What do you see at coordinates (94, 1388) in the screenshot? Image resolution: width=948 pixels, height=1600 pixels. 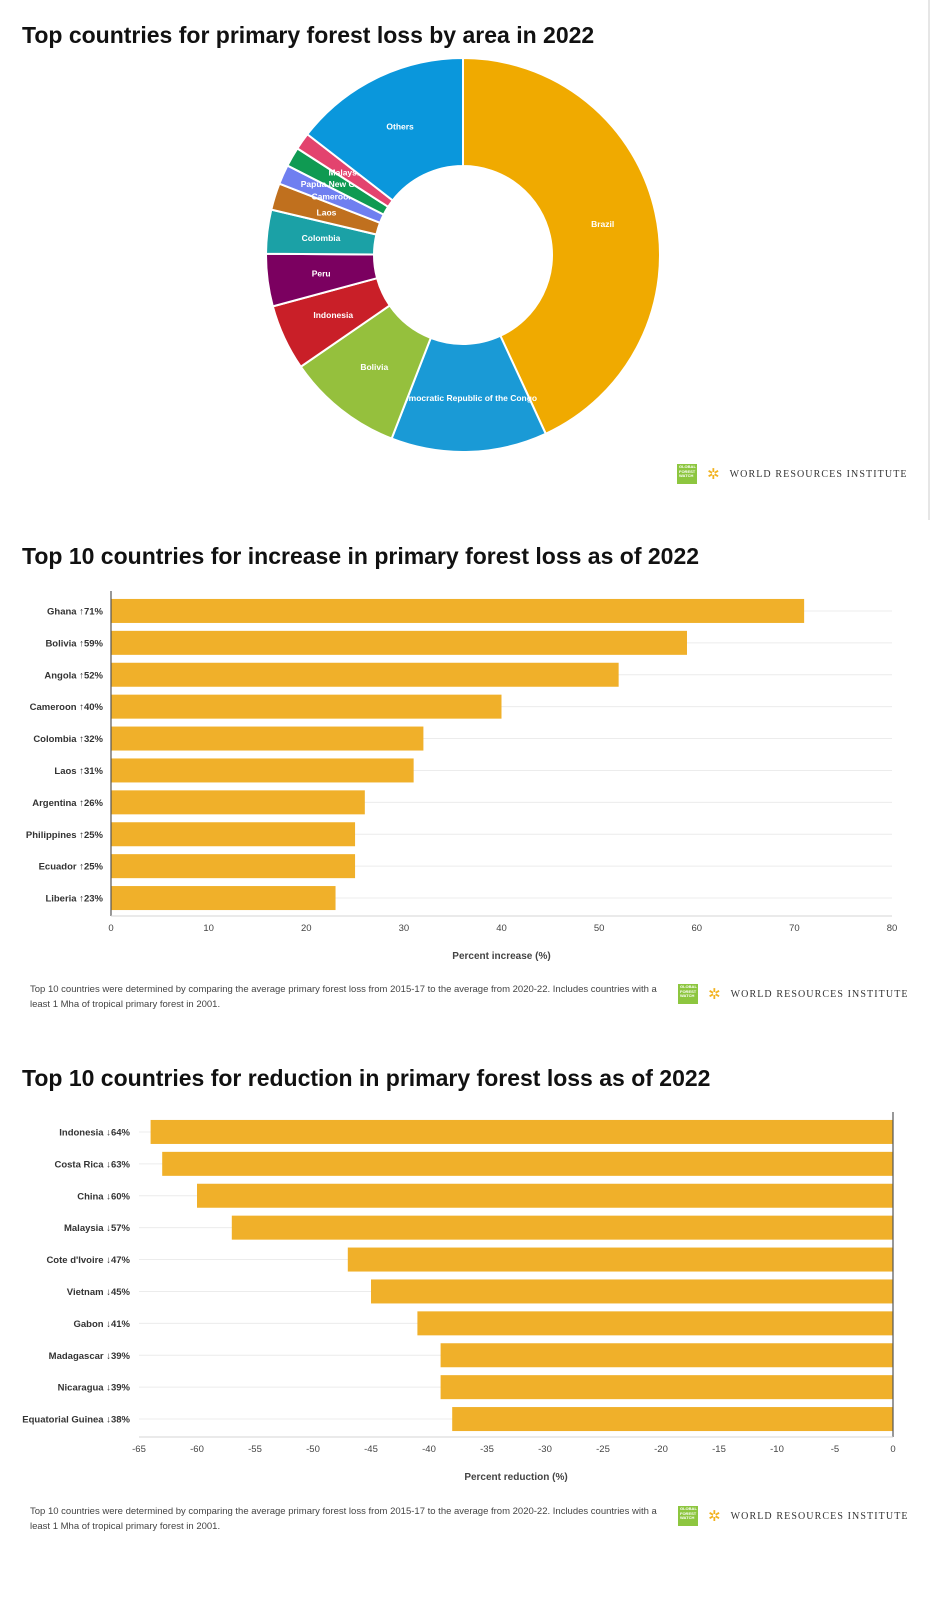 I see `category-label-nicaragua: Nicaragua ↓39%` at bounding box center [94, 1388].